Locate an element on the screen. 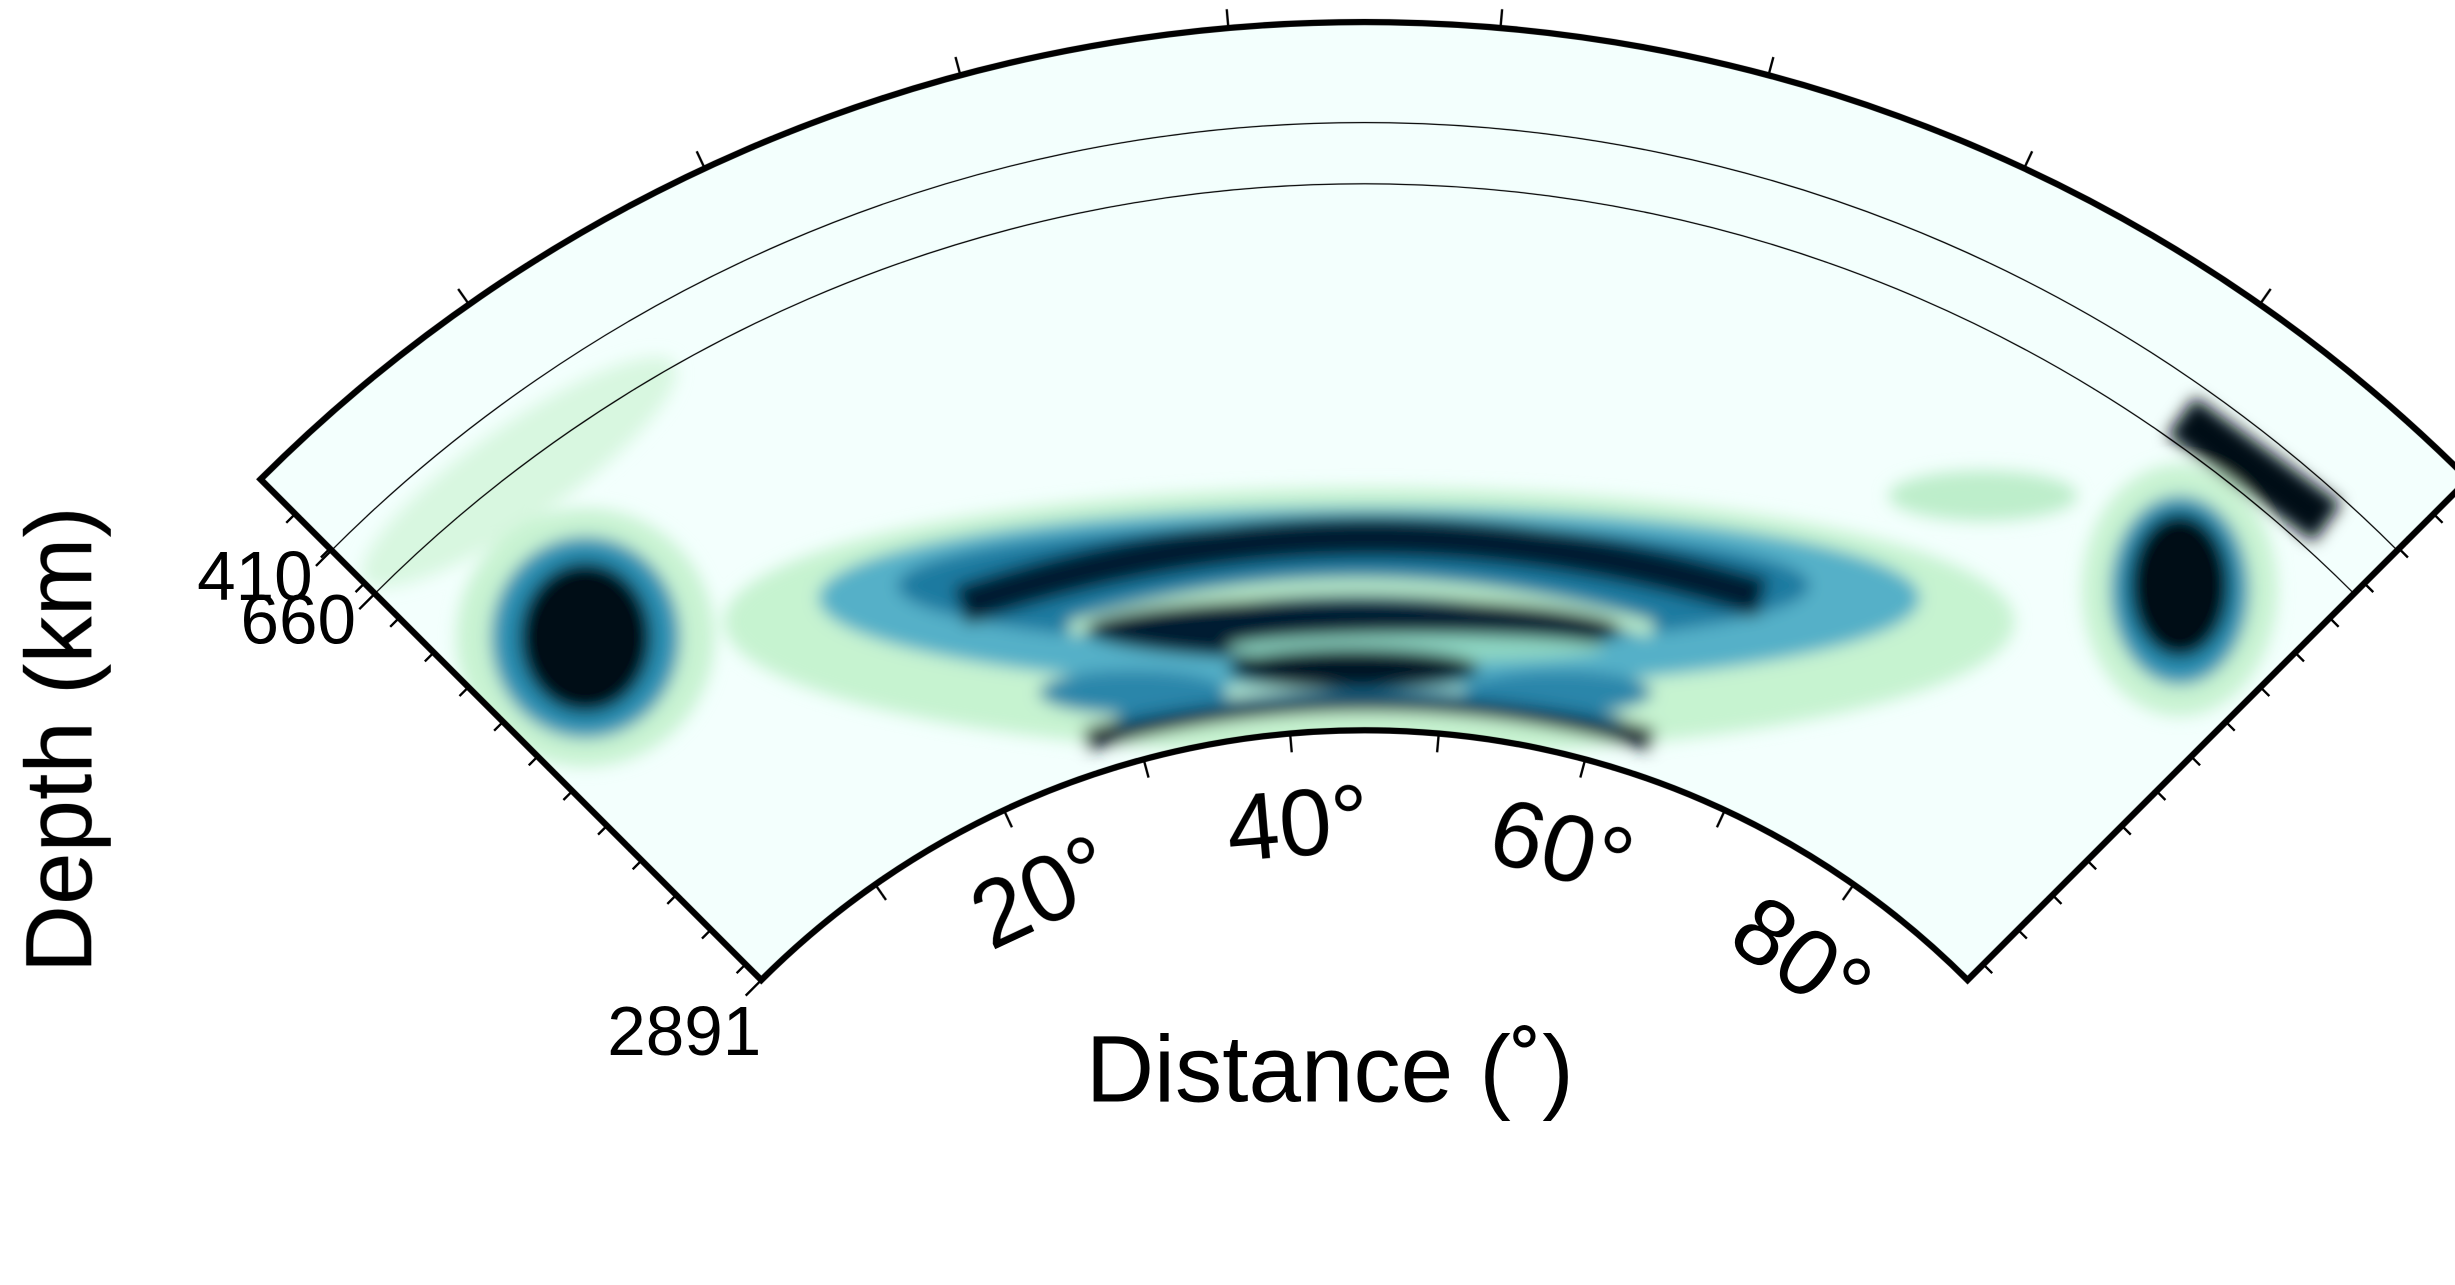 Image resolution: width=2455 pixels, height=1285 pixels. x-tick-label: 60° is located at coordinates (1561, 847).